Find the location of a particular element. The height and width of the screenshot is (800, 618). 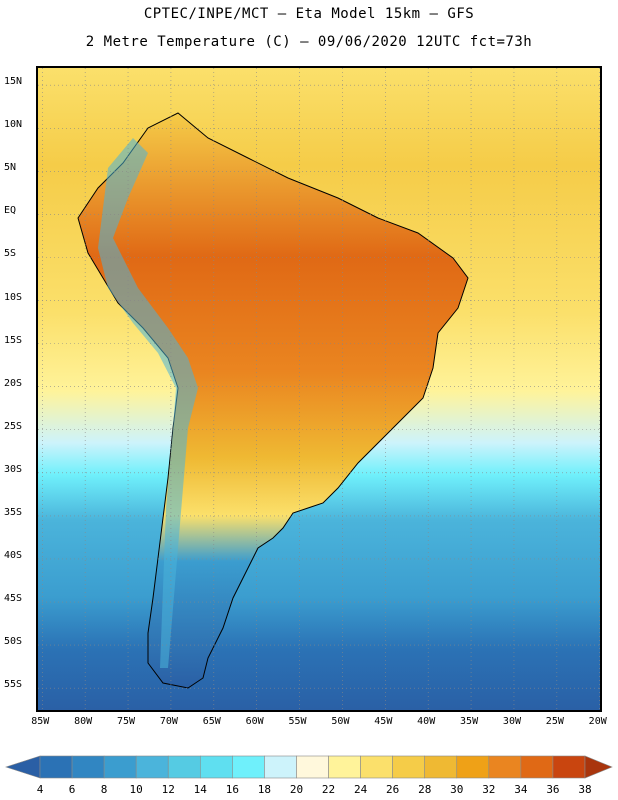

latitude-tick-label: 50S is located at coordinates (13, 642).